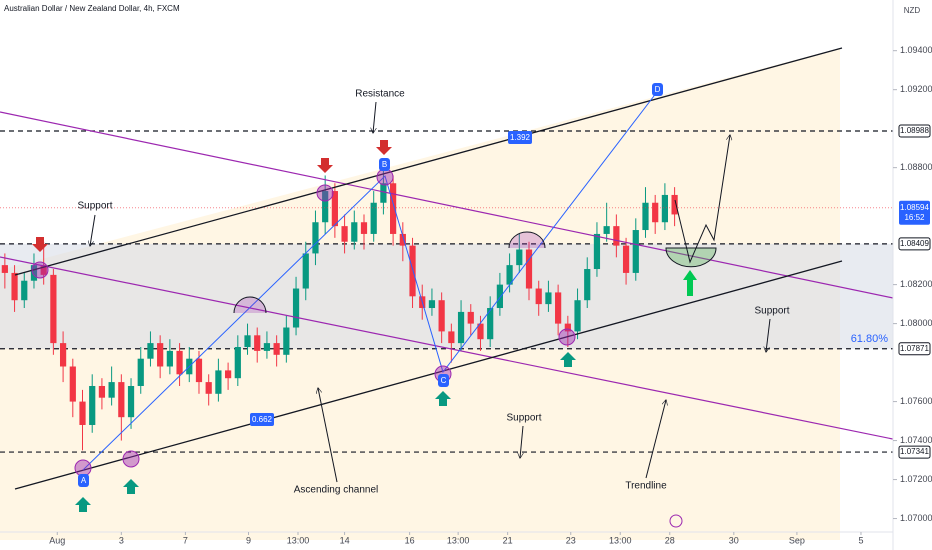 Image resolution: width=932 pixels, height=550 pixels. I want to click on level-label: 1.07341, so click(914, 451).